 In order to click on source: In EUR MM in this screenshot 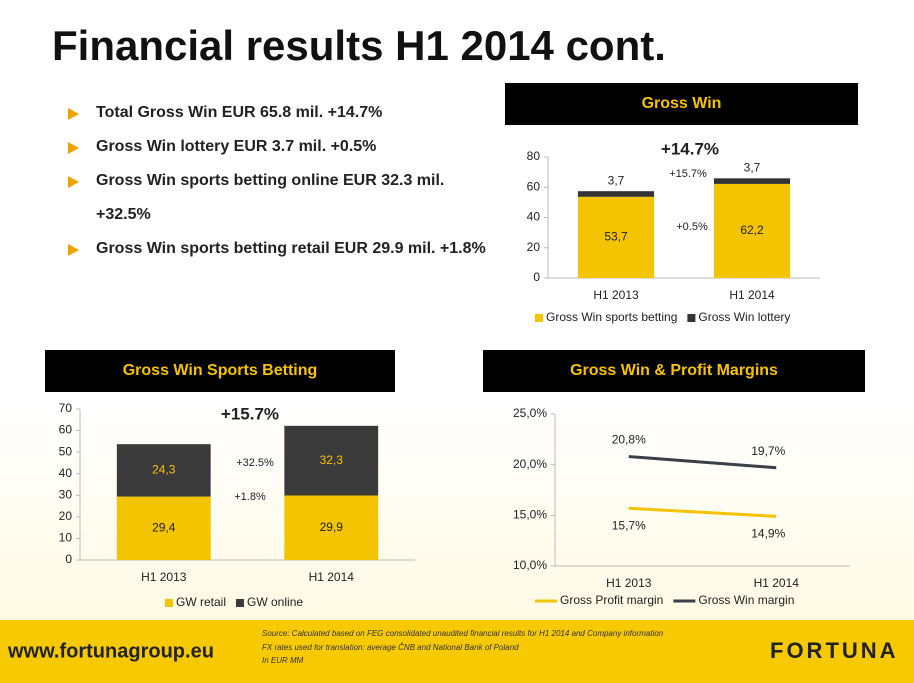, I will do `click(283, 660)`.